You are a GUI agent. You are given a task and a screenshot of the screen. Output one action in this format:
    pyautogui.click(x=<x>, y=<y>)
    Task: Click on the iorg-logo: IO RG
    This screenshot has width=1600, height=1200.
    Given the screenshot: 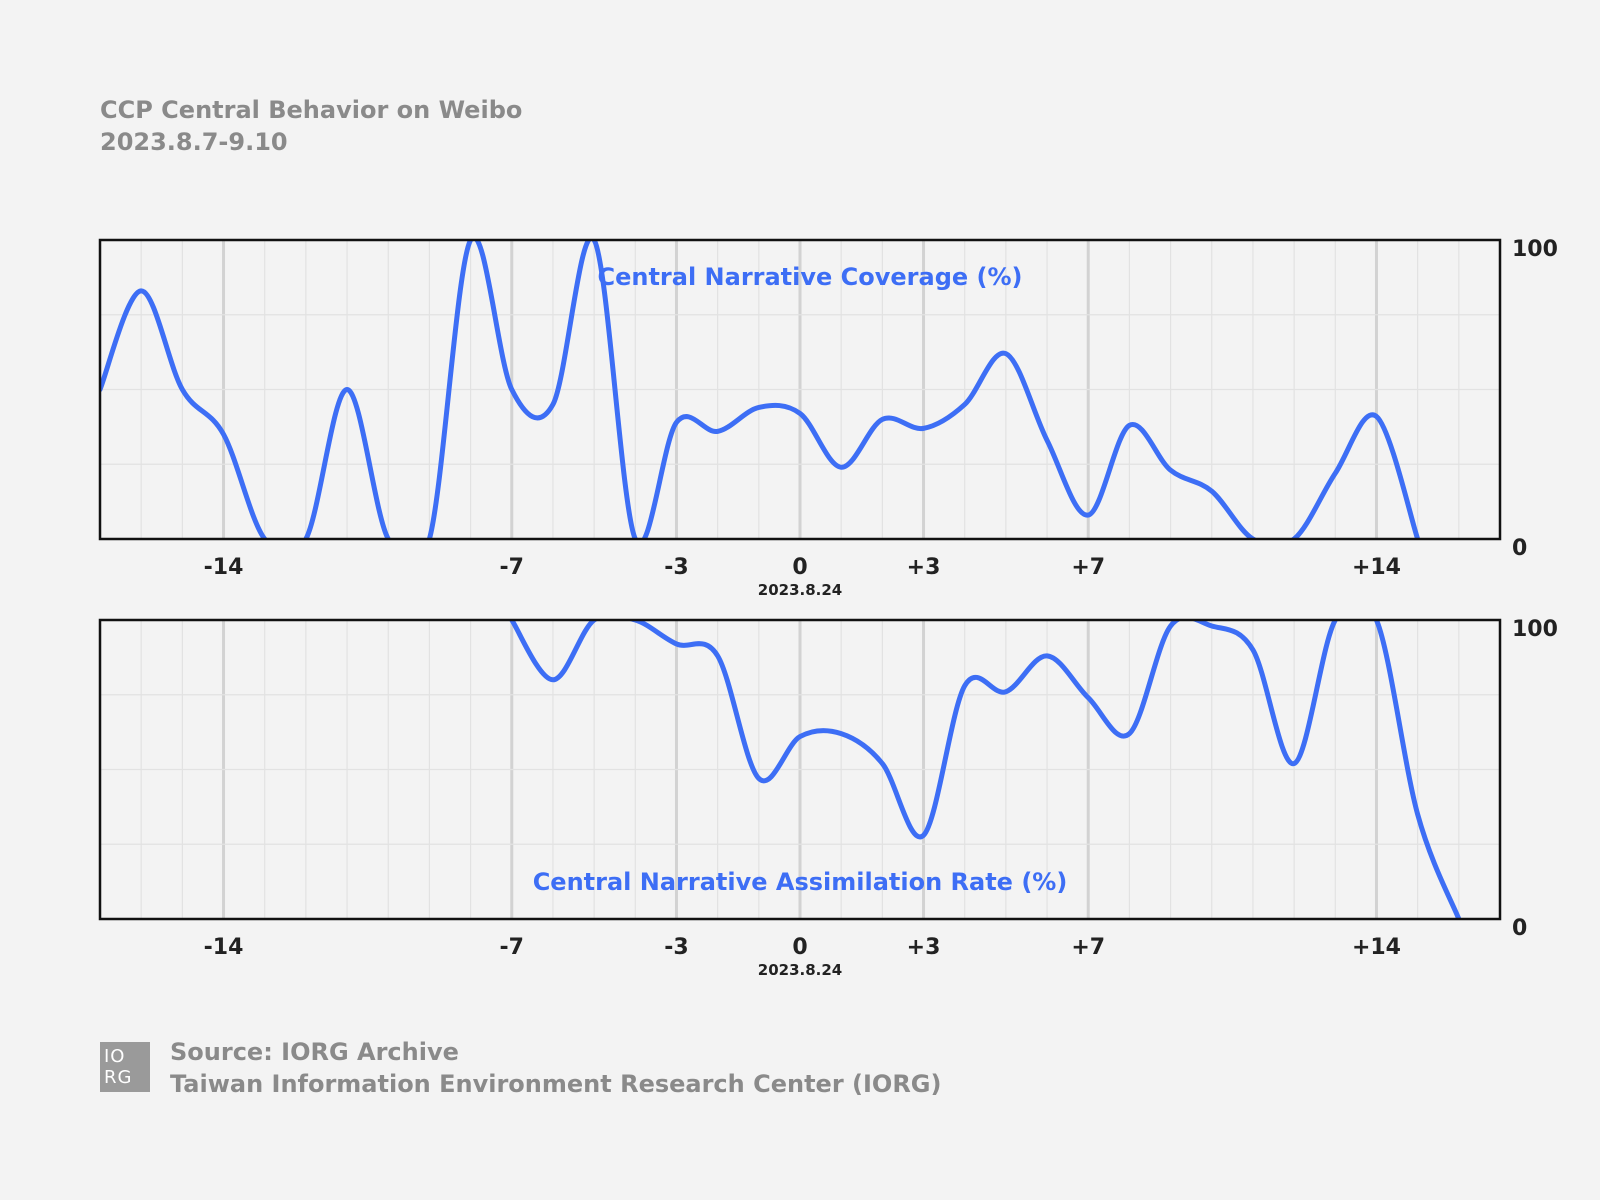 What is the action you would take?
    pyautogui.click(x=125, y=1067)
    